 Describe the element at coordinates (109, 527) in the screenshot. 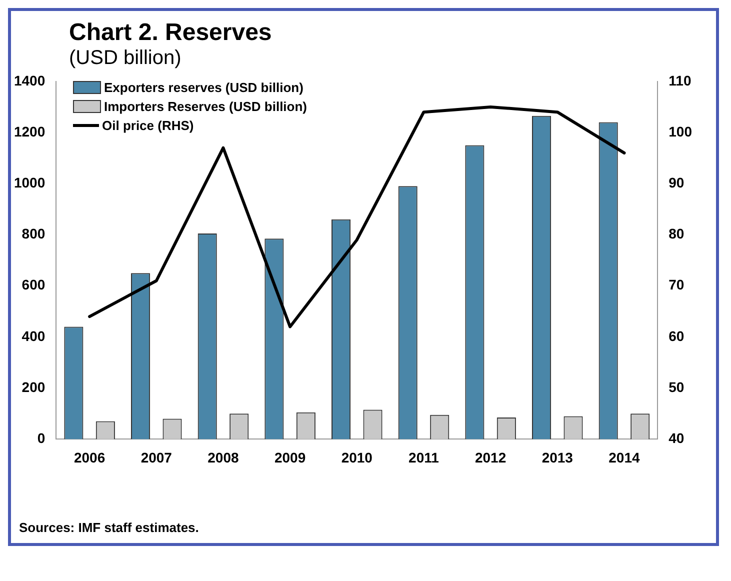

I see `source-note: Sources: IMF staff estimates.` at that location.